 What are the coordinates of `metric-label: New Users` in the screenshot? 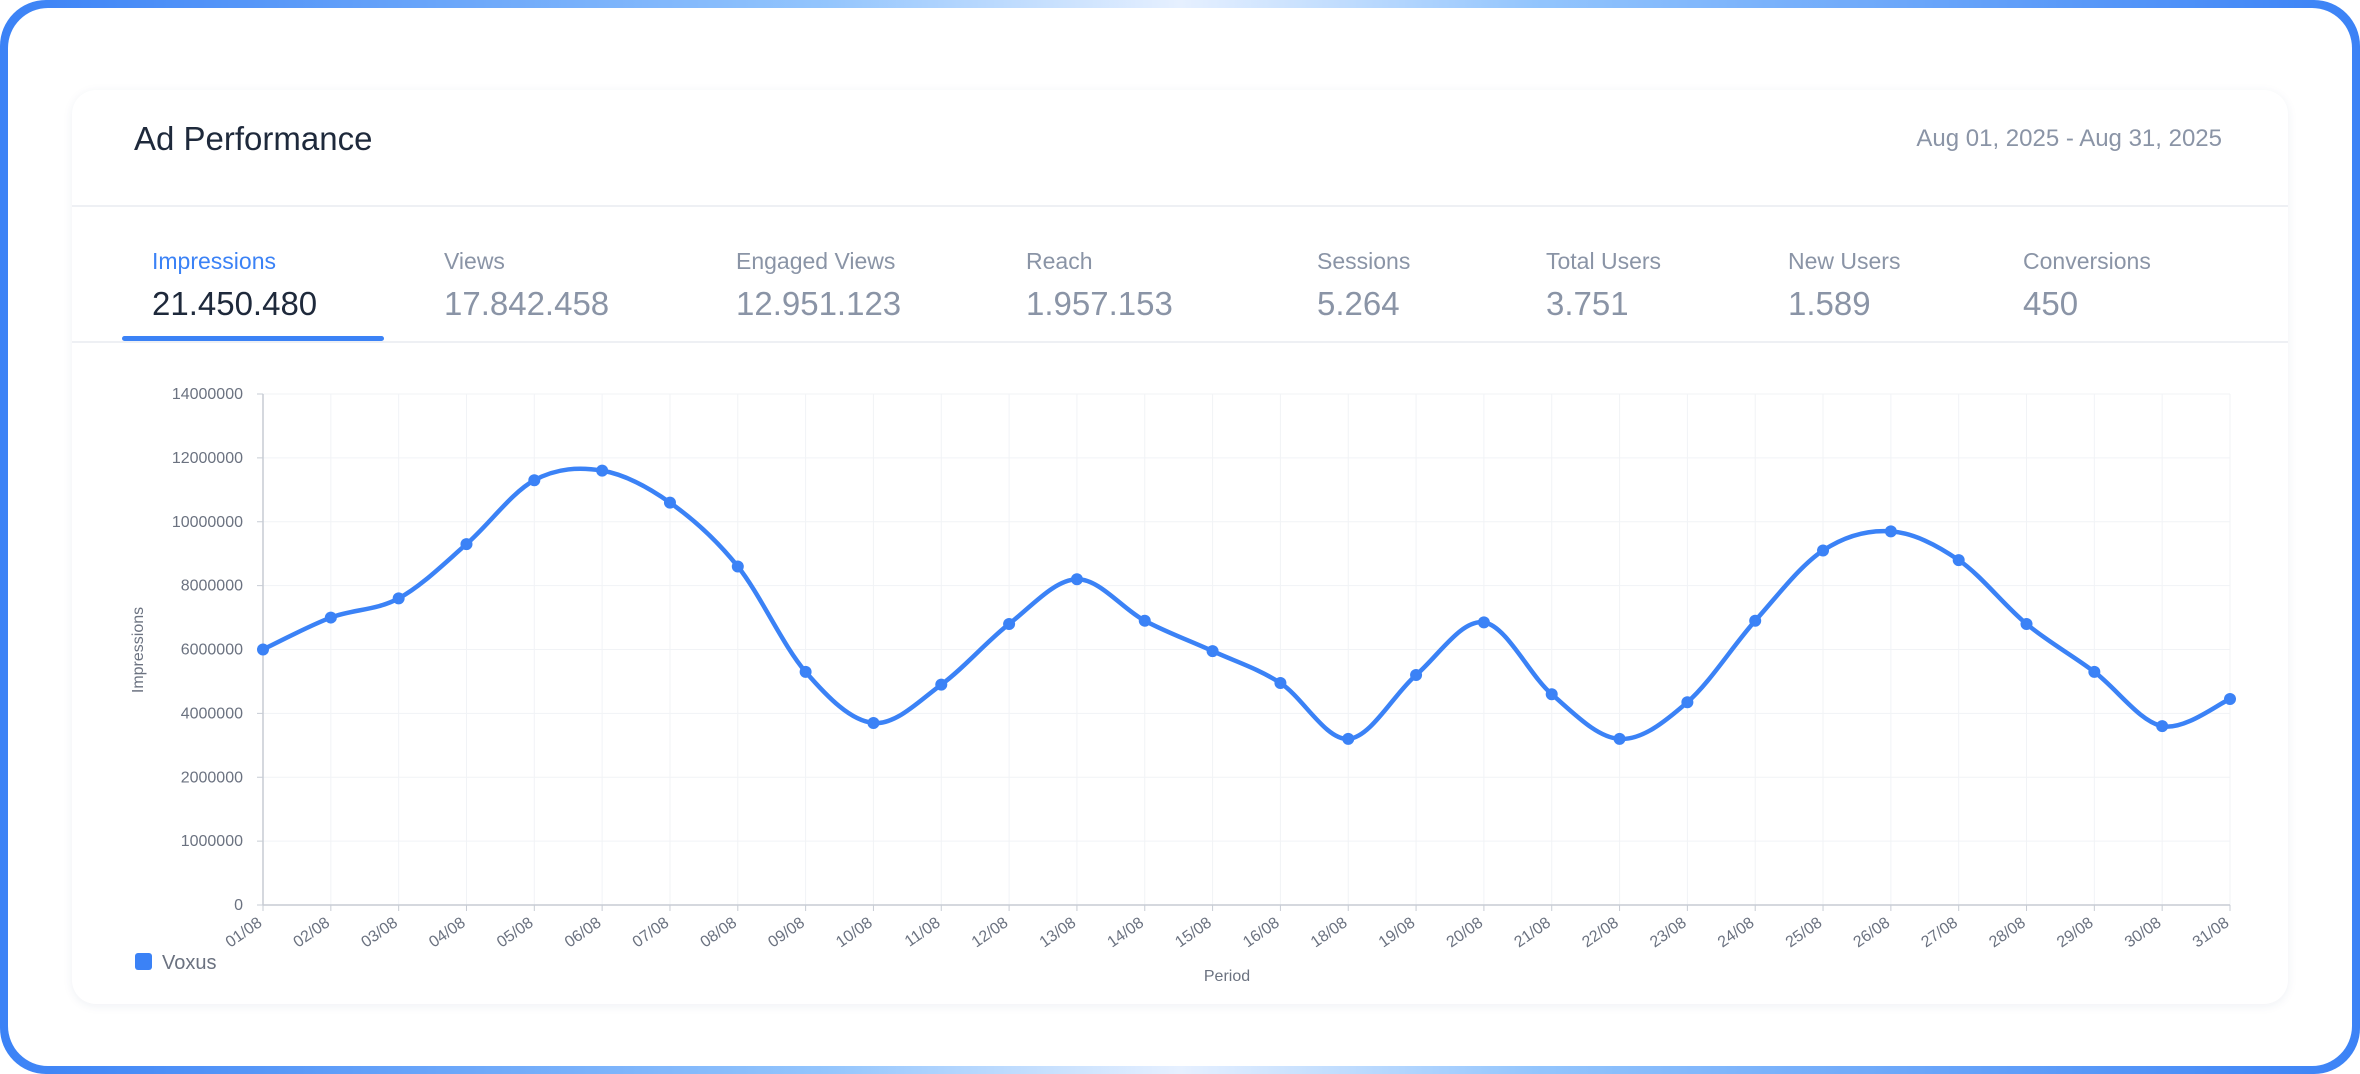 It's located at (1844, 261).